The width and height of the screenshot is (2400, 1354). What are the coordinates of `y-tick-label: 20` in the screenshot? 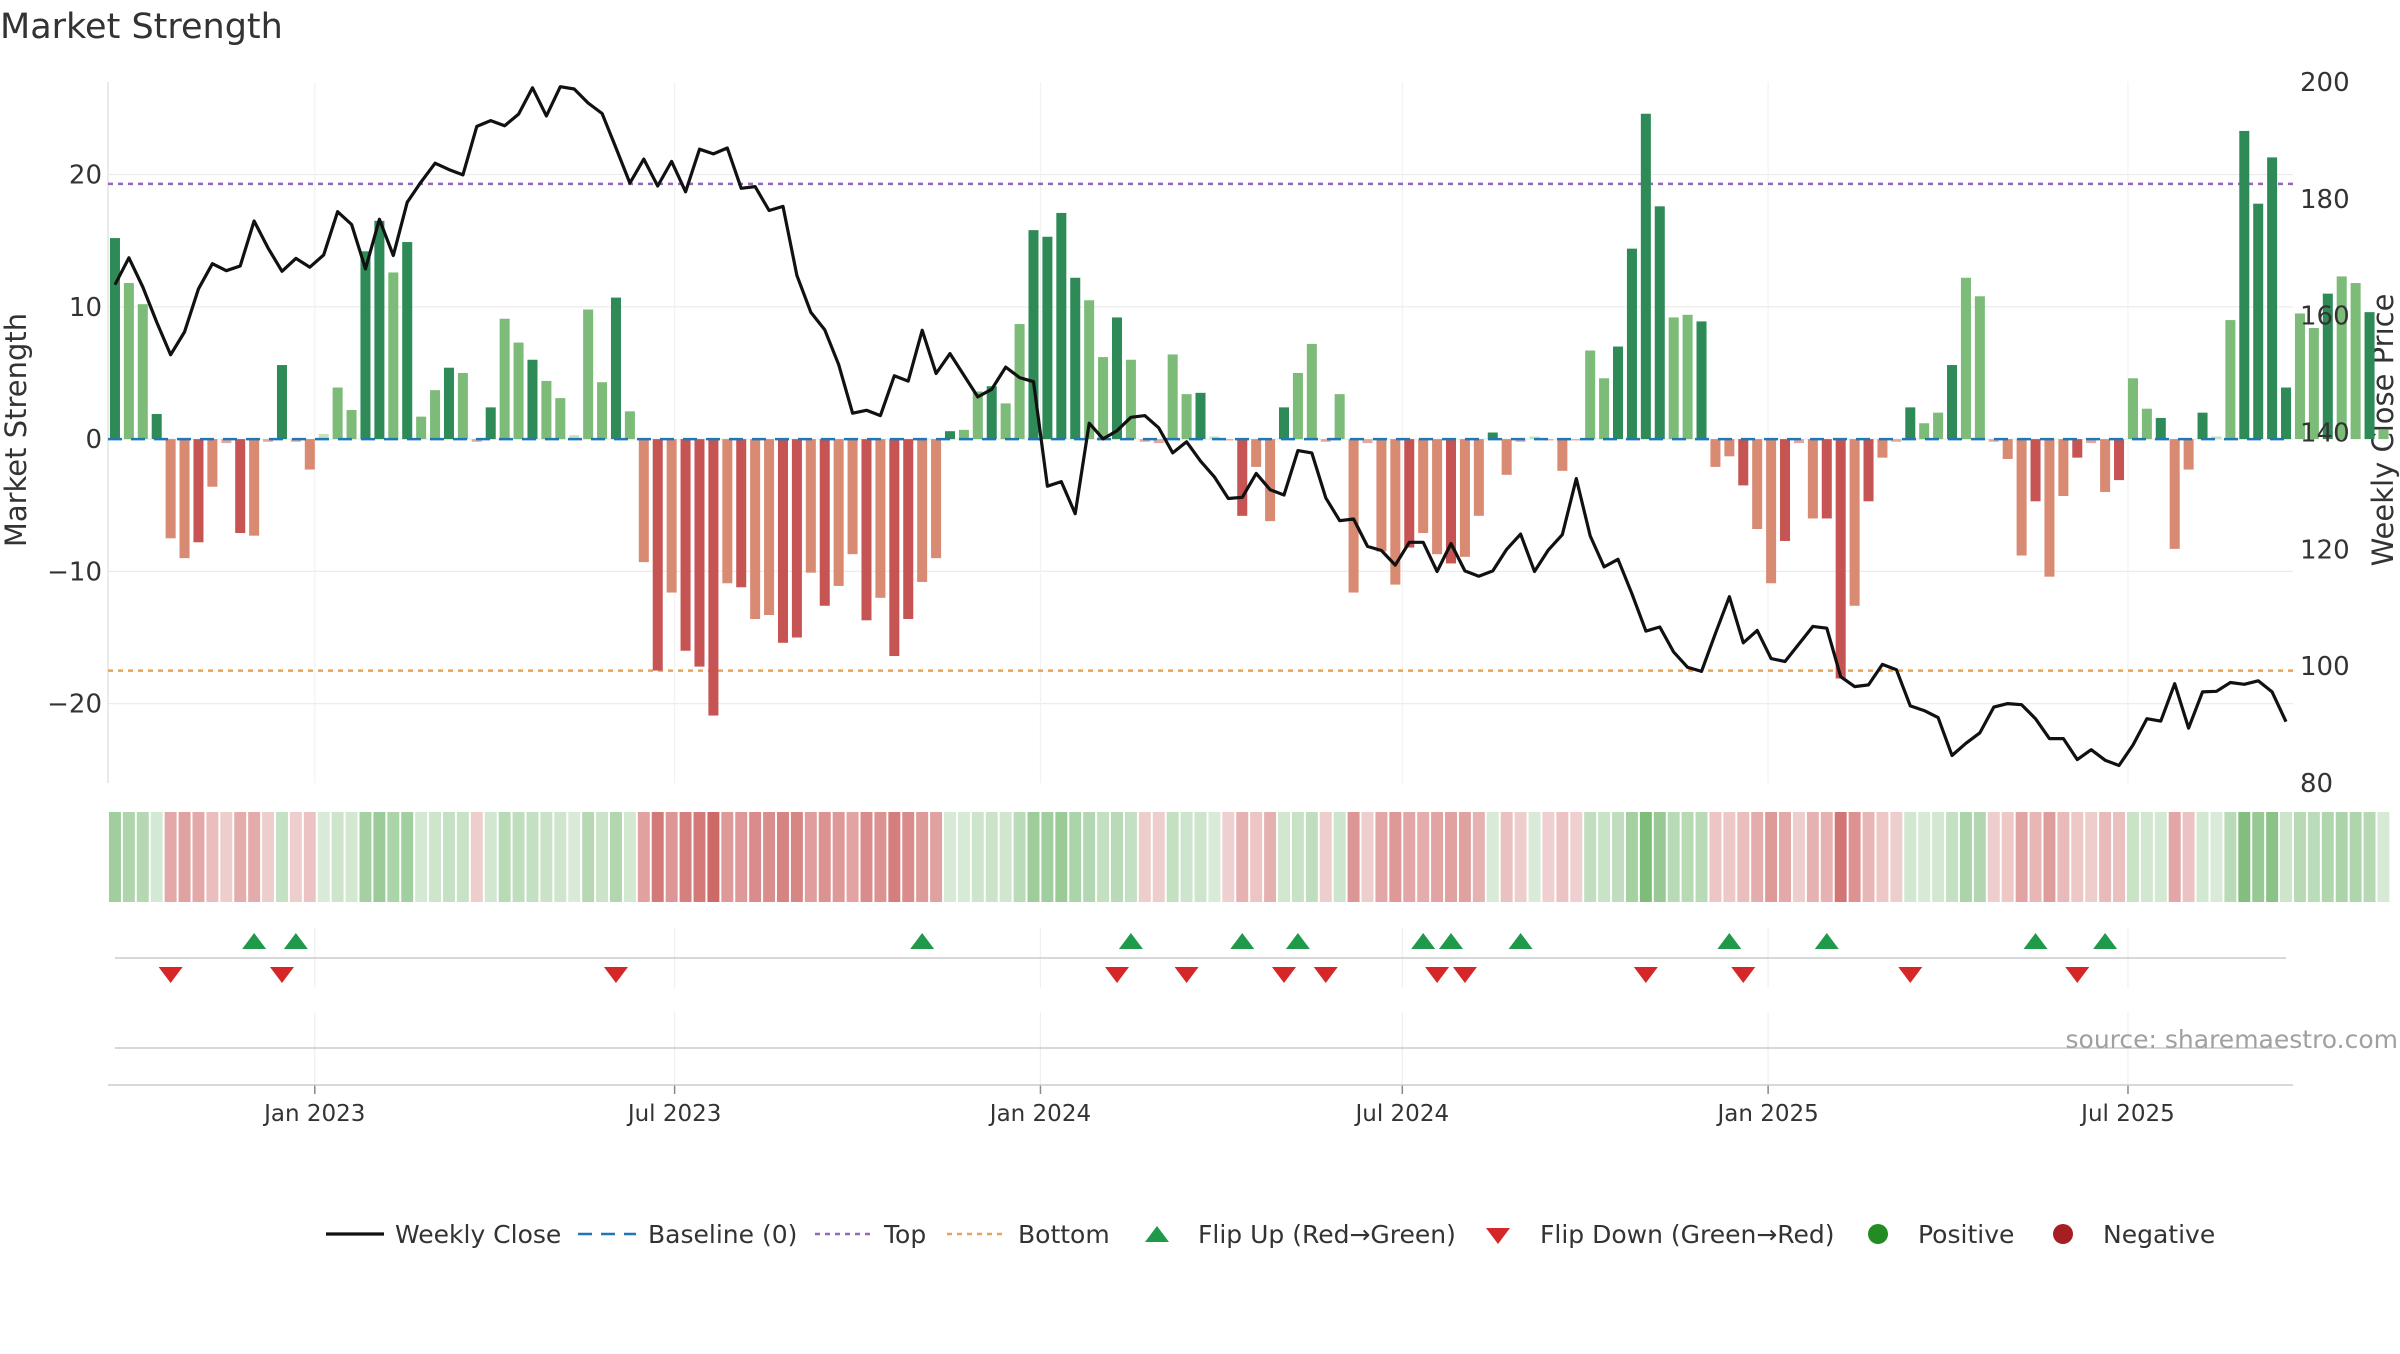 It's located at (85, 176).